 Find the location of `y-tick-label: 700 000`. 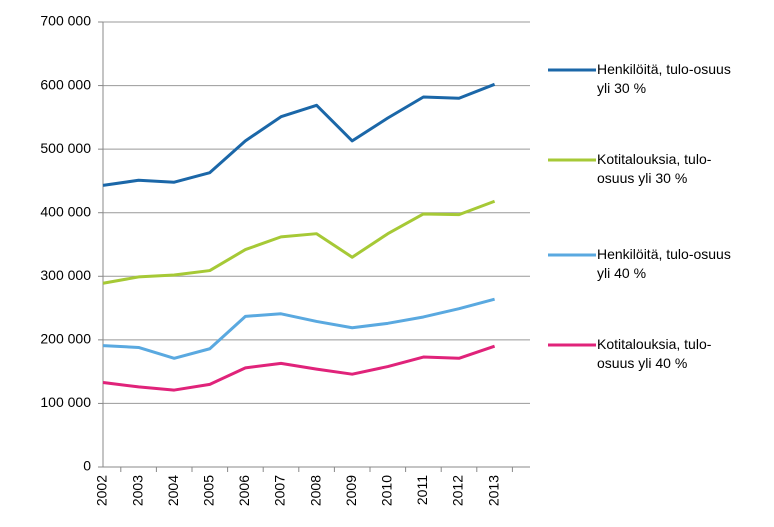

y-tick-label: 700 000 is located at coordinates (65, 21).